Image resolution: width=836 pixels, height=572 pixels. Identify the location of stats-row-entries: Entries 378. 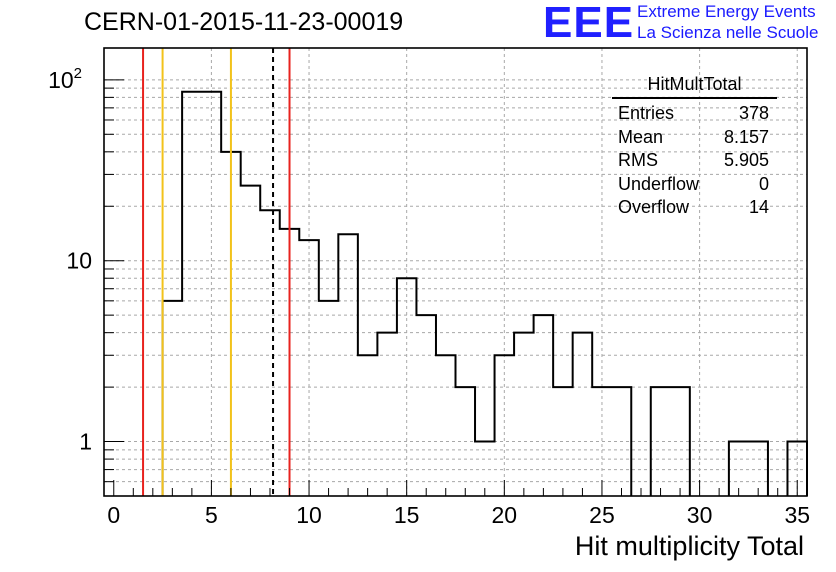
(694, 114).